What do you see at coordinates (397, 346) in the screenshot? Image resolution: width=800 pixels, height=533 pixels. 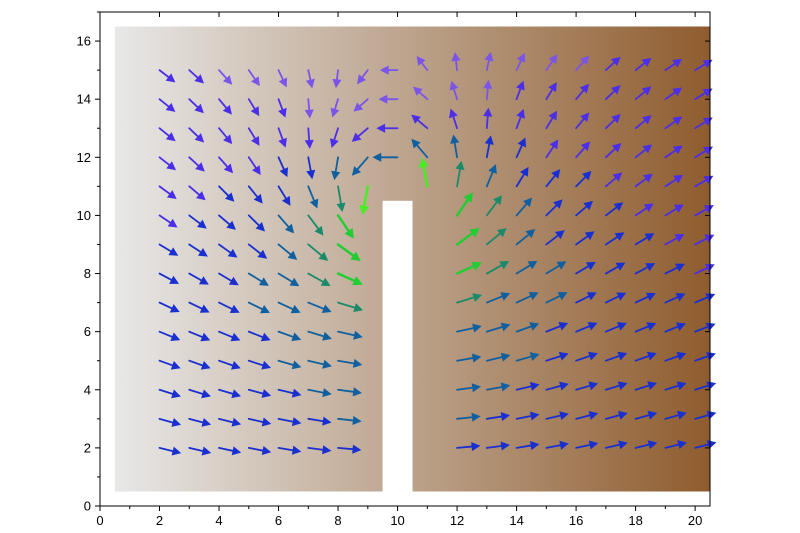 I see `obstacle-wall` at bounding box center [397, 346].